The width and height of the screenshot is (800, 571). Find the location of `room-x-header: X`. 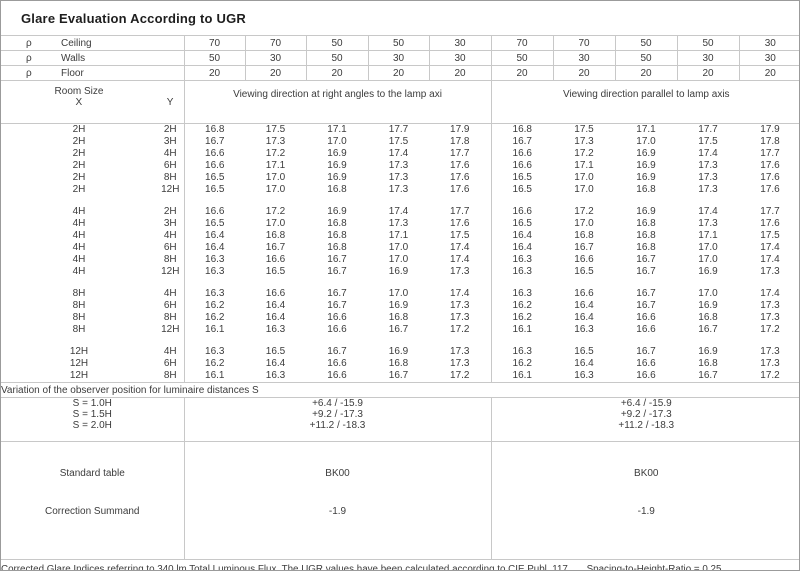

room-x-header: X is located at coordinates (79, 102).